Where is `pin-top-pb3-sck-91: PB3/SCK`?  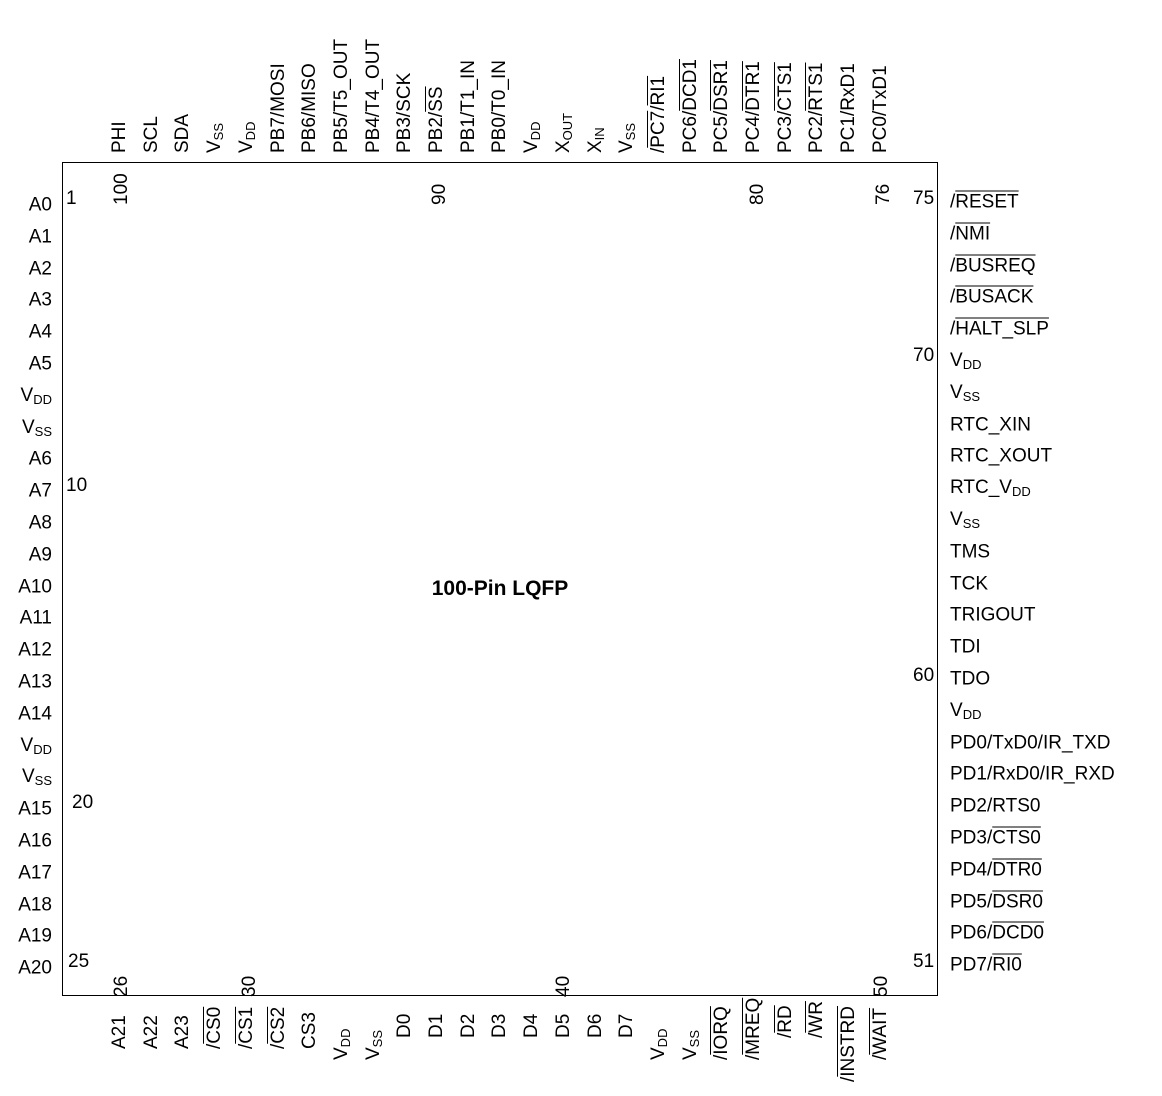 pin-top-pb3-sck-91: PB3/SCK is located at coordinates (405, 112).